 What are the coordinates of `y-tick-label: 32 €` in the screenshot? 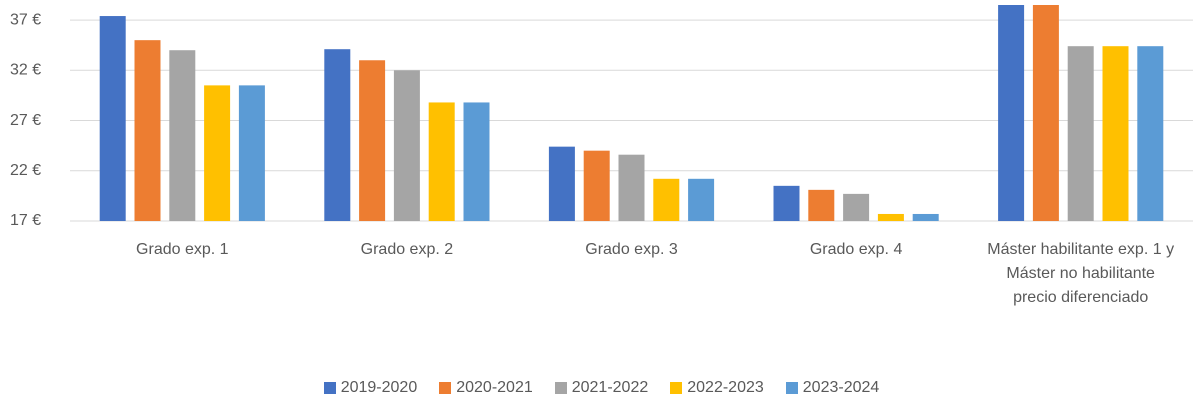 It's located at (25, 70).